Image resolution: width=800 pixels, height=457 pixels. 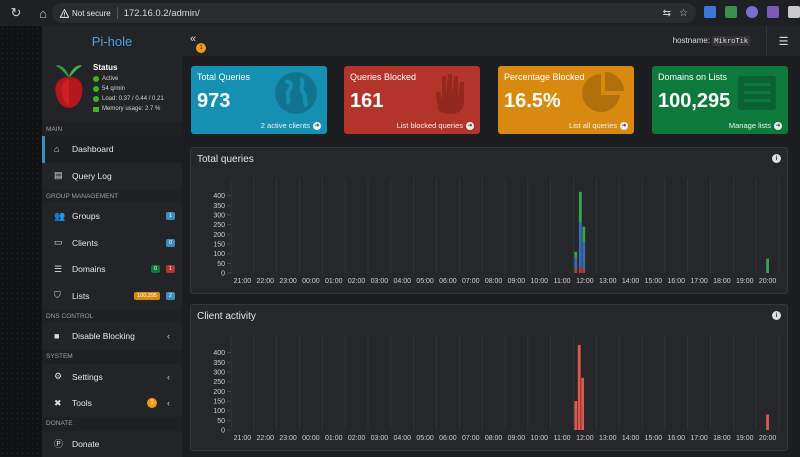 I want to click on tools-notification-badge: 1, so click(x=152, y=403).